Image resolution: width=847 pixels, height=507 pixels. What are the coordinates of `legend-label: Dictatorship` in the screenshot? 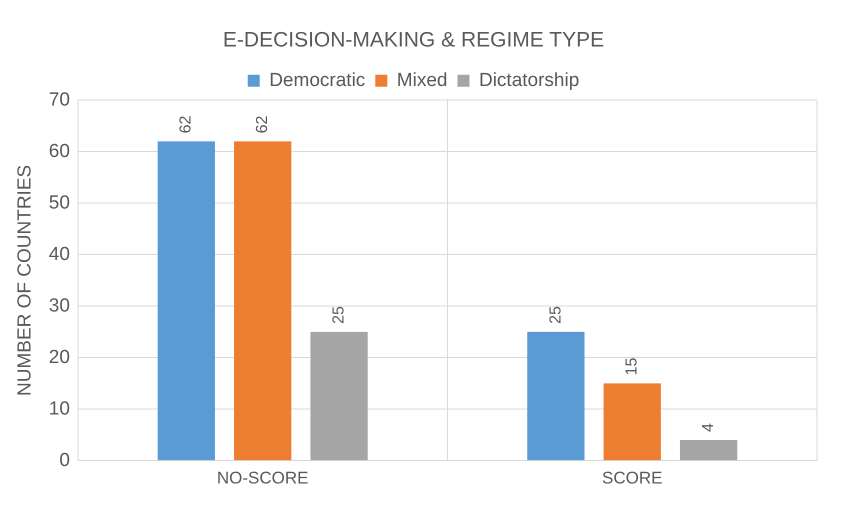 It's located at (529, 80).